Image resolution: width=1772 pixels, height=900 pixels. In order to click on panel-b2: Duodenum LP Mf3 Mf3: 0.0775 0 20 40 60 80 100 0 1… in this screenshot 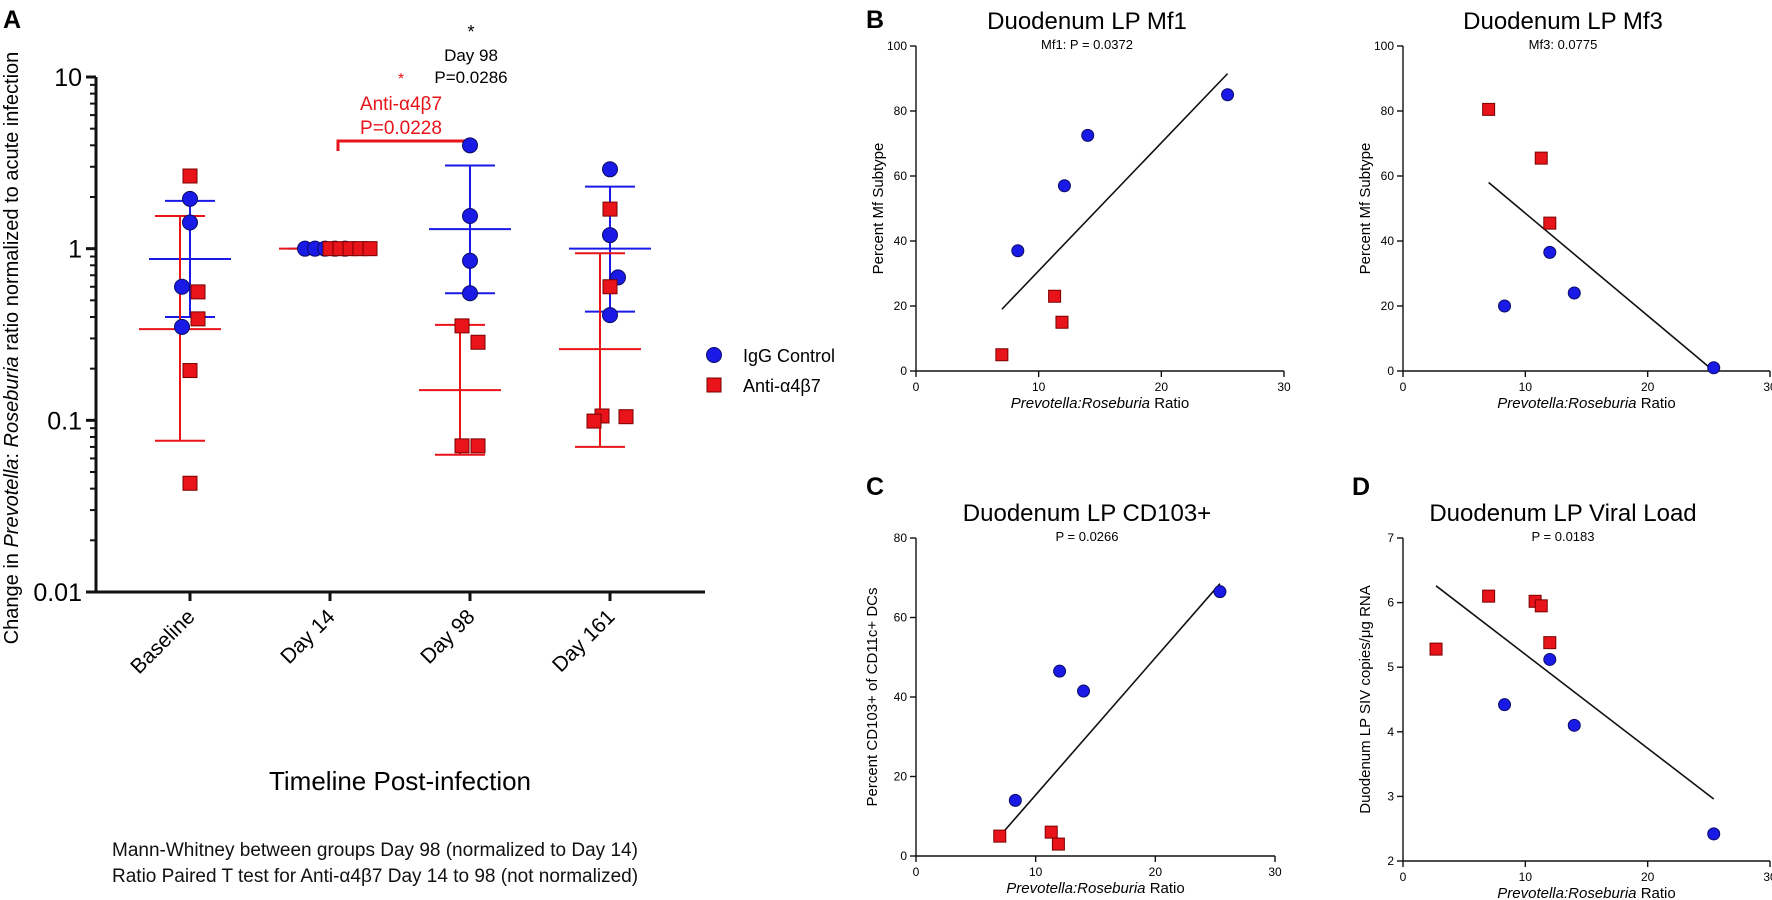, I will do `click(1564, 210)`.